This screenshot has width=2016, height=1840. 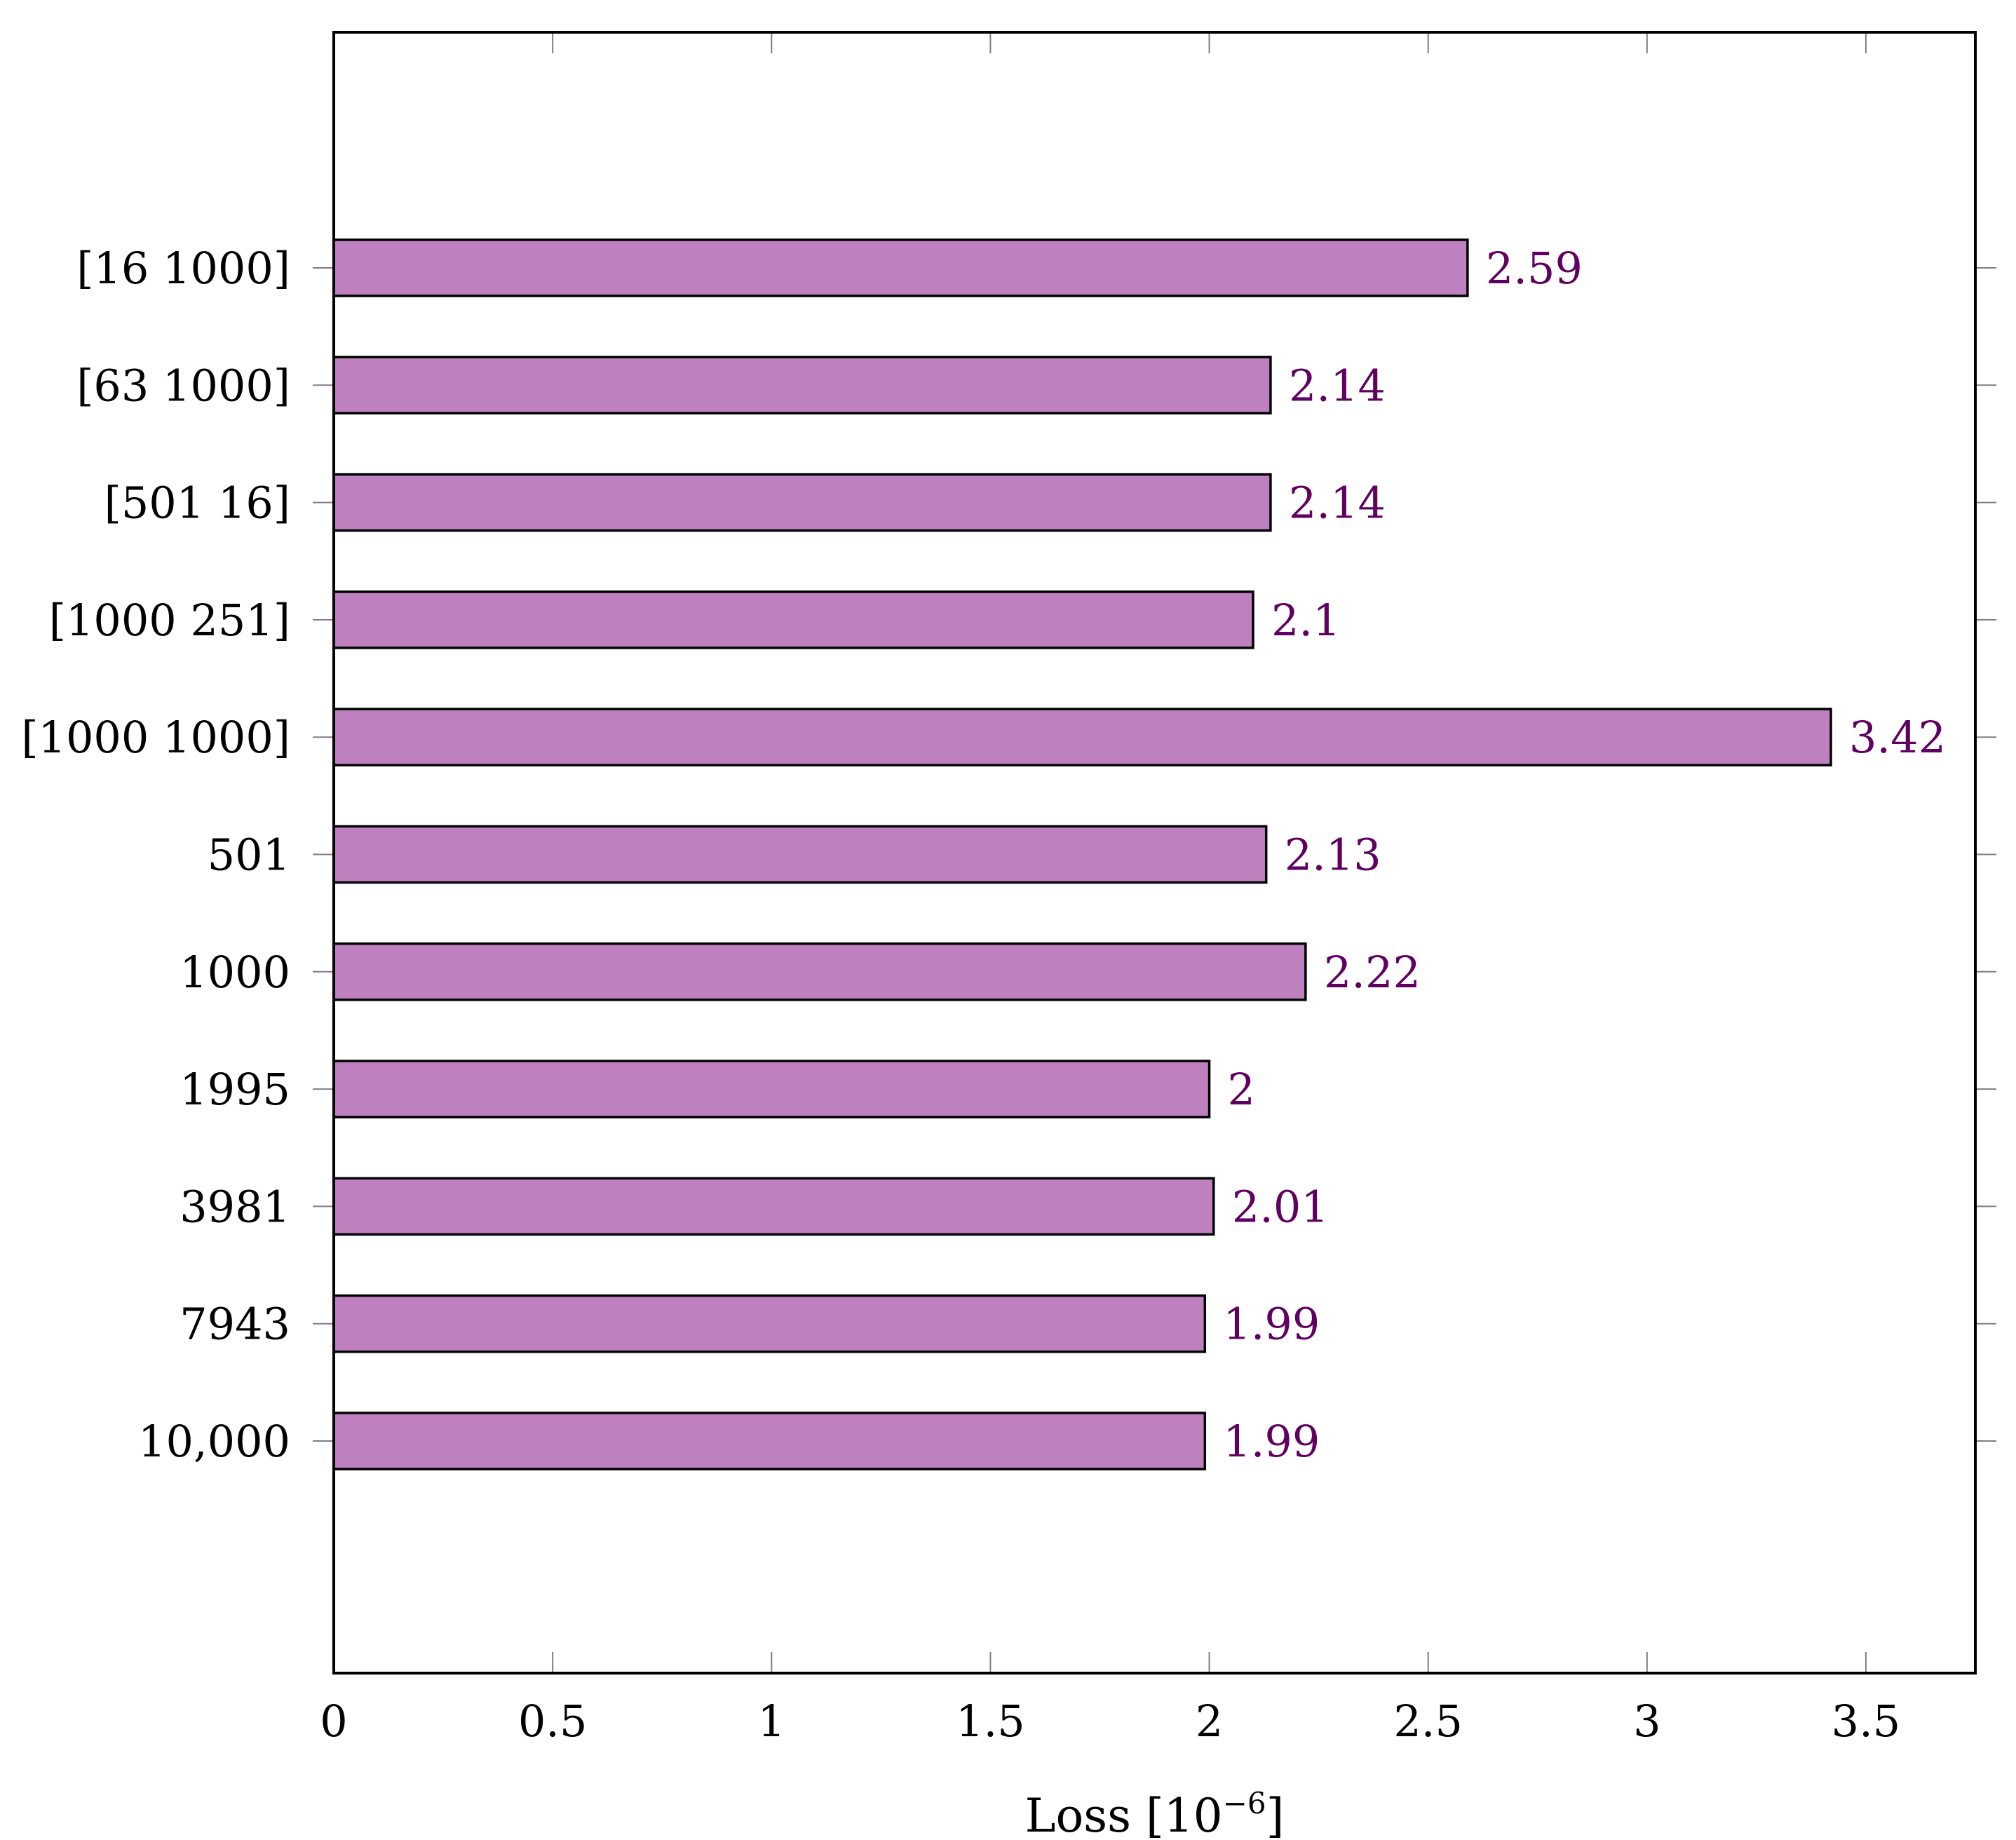 I want to click on y-tick-label: [1000 251], so click(x=169, y=620).